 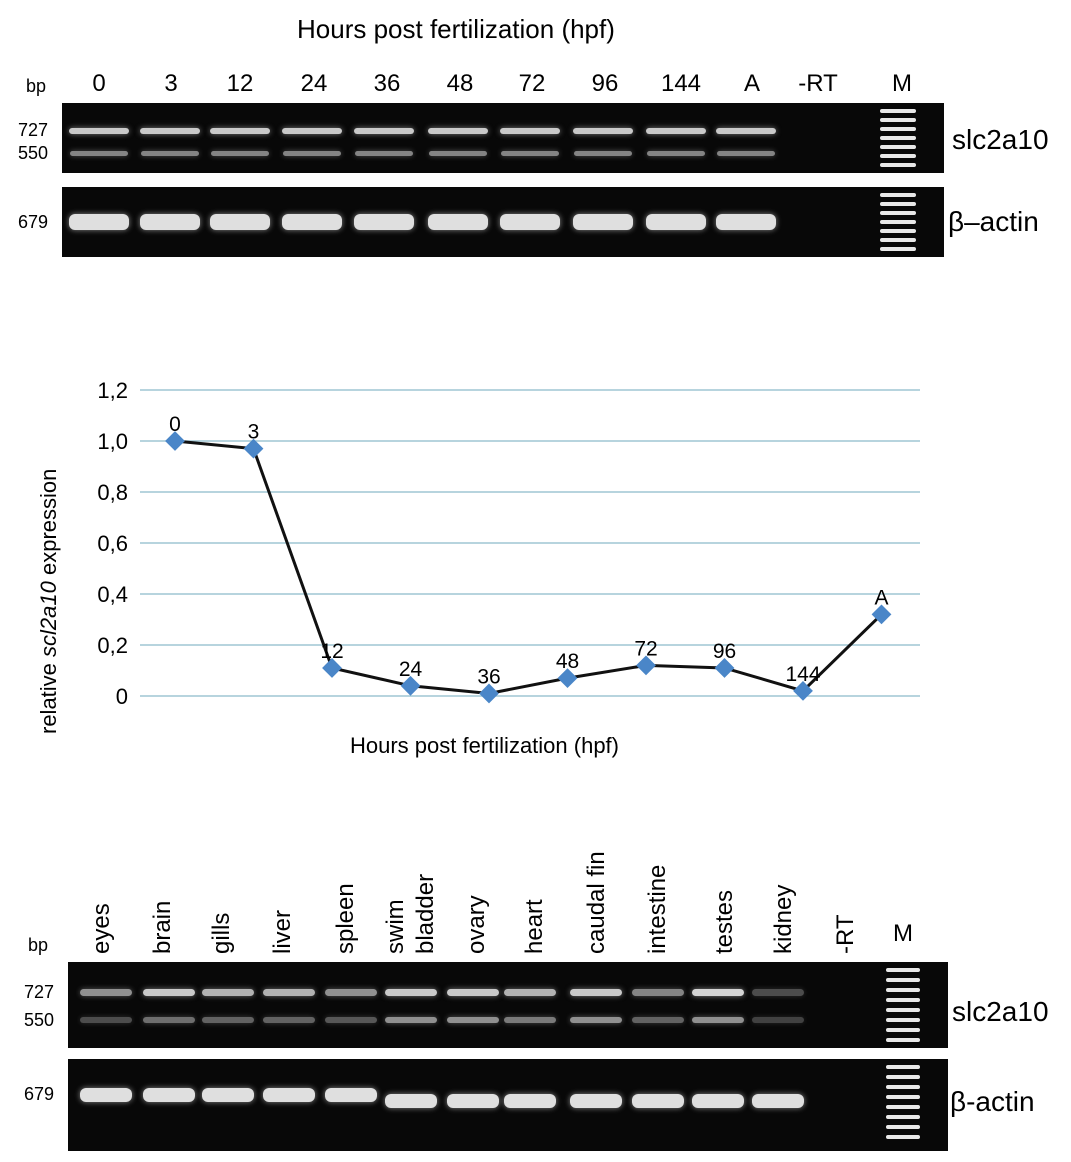 What do you see at coordinates (681, 83) in the screenshot?
I see `lane-label: 144` at bounding box center [681, 83].